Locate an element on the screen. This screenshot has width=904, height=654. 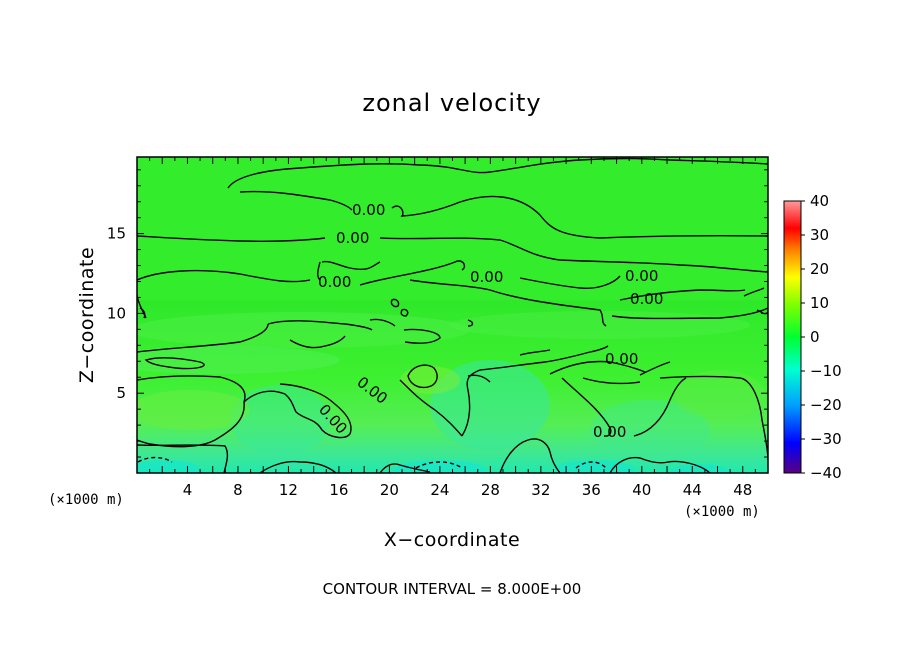
x-axis-title: X−coordinate is located at coordinates (452, 540).